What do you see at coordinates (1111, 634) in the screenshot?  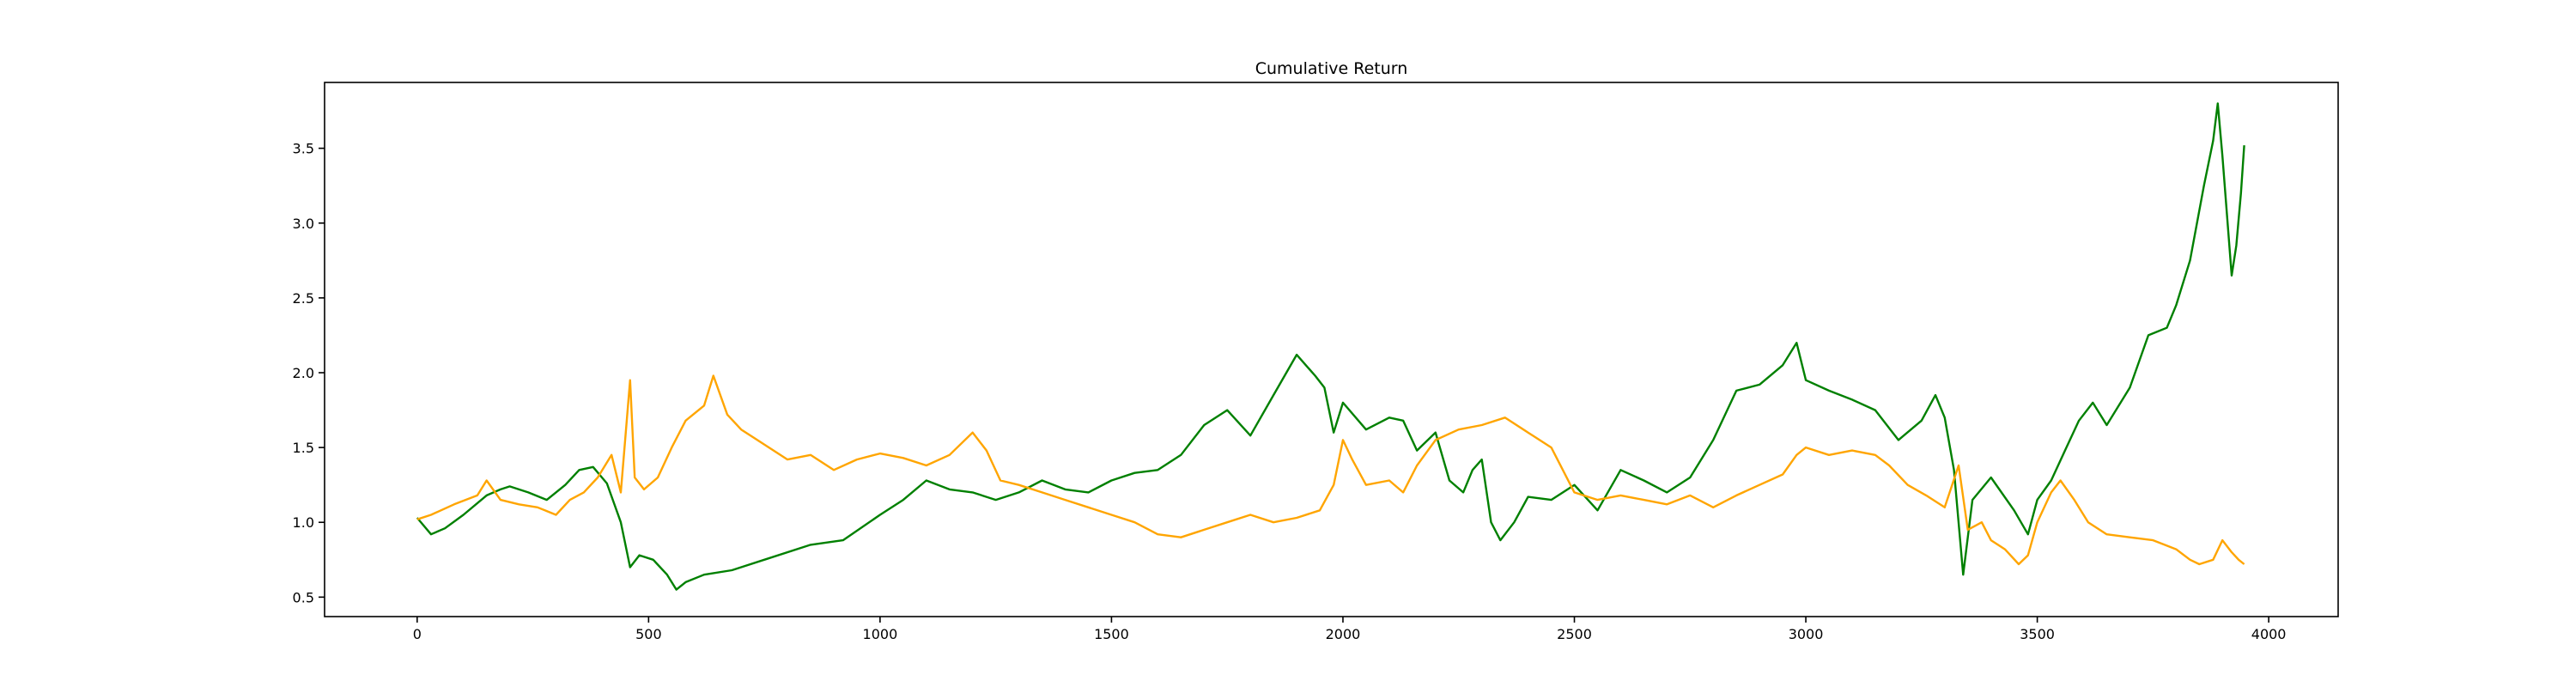 I see `x-tick-label: 1500` at bounding box center [1111, 634].